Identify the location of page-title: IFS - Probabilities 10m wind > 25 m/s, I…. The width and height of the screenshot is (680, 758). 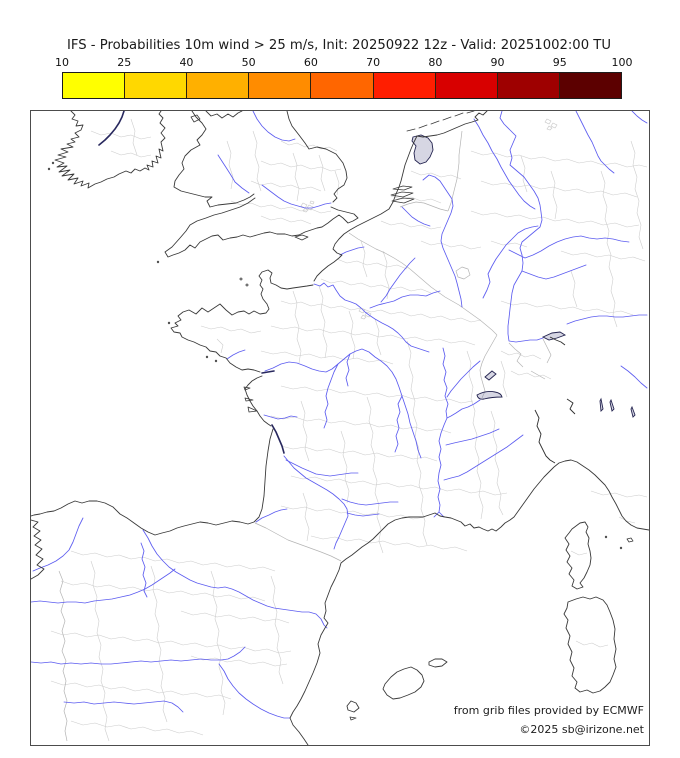
(339, 45).